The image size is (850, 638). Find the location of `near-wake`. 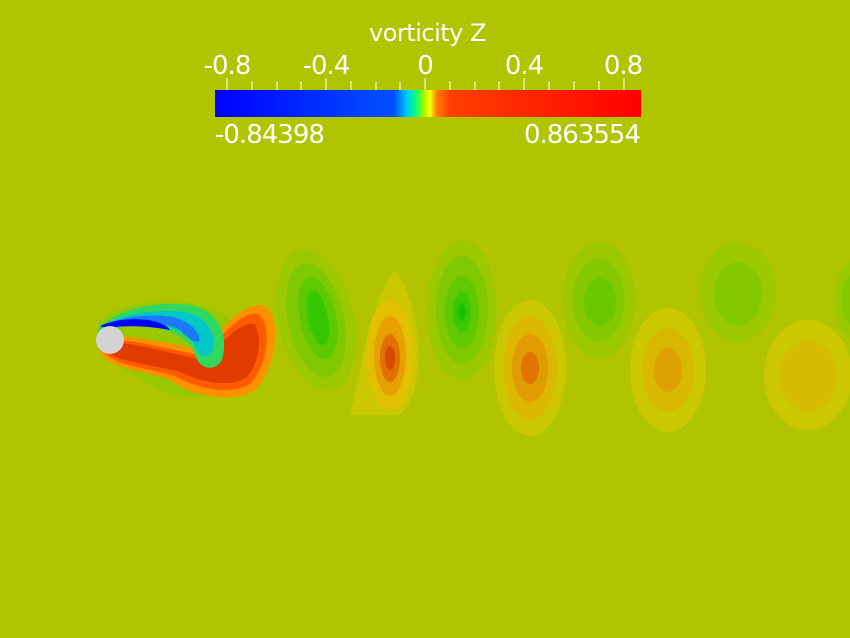

near-wake is located at coordinates (187, 349).